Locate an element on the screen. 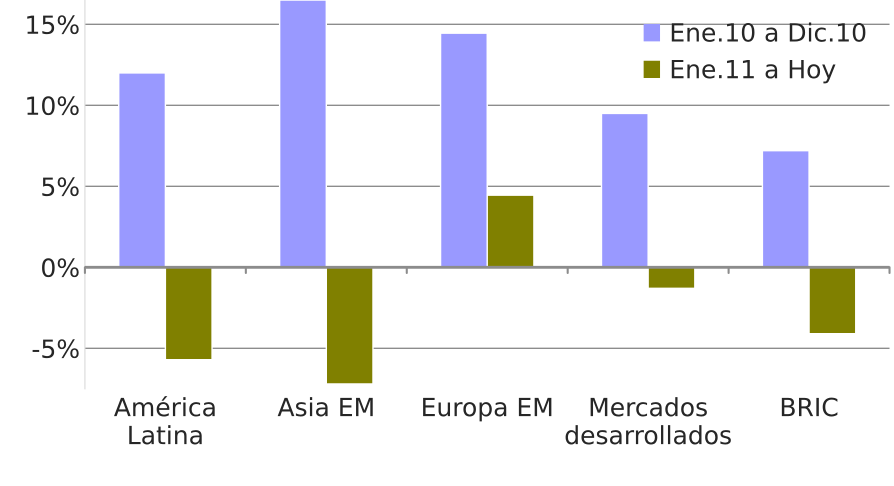 The width and height of the screenshot is (894, 486). y-tick-label: -5% is located at coordinates (55, 348).